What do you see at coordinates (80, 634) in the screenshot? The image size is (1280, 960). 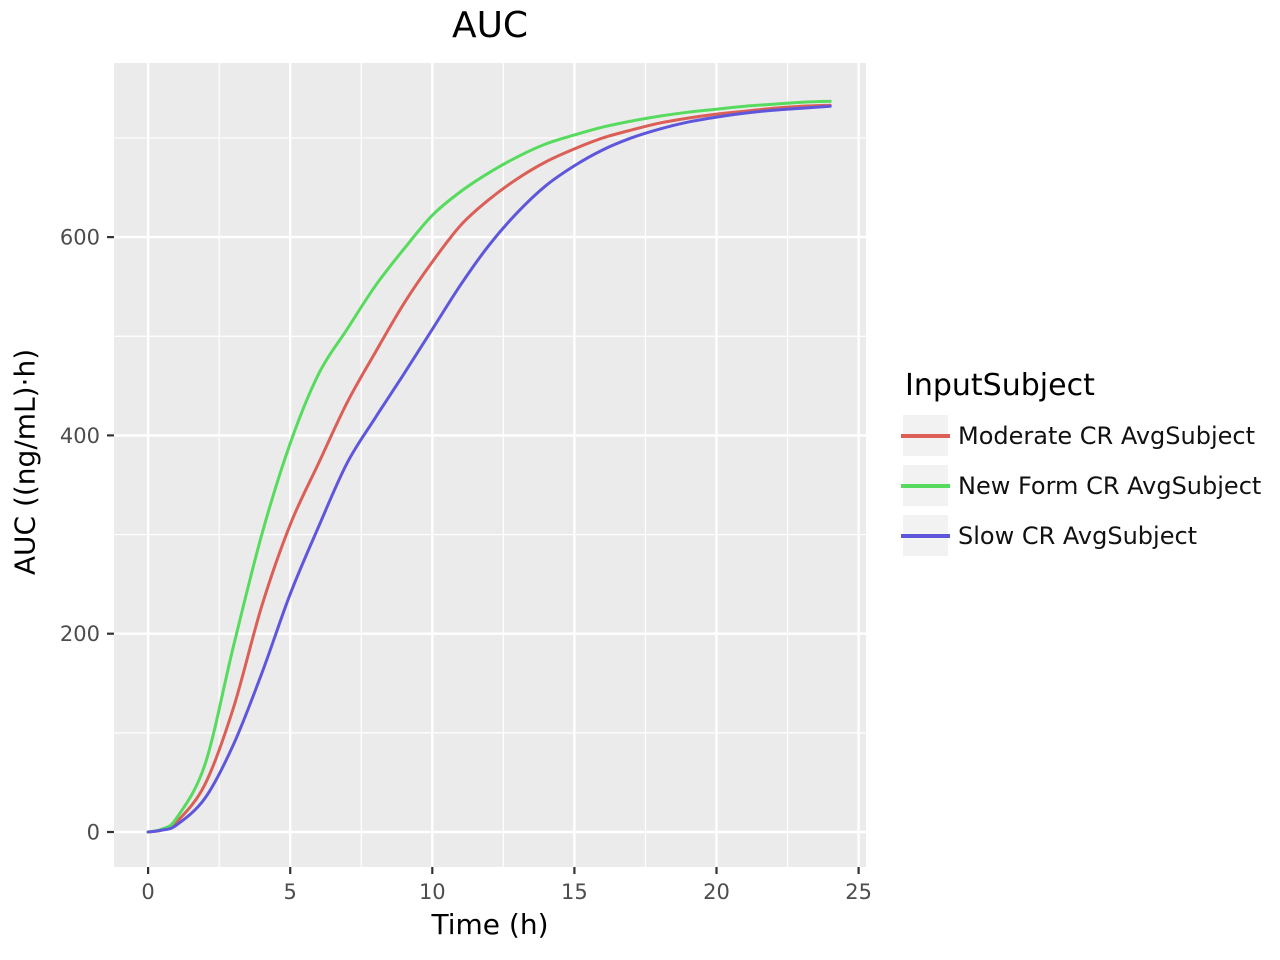 I see `y-tick-label: 200` at bounding box center [80, 634].